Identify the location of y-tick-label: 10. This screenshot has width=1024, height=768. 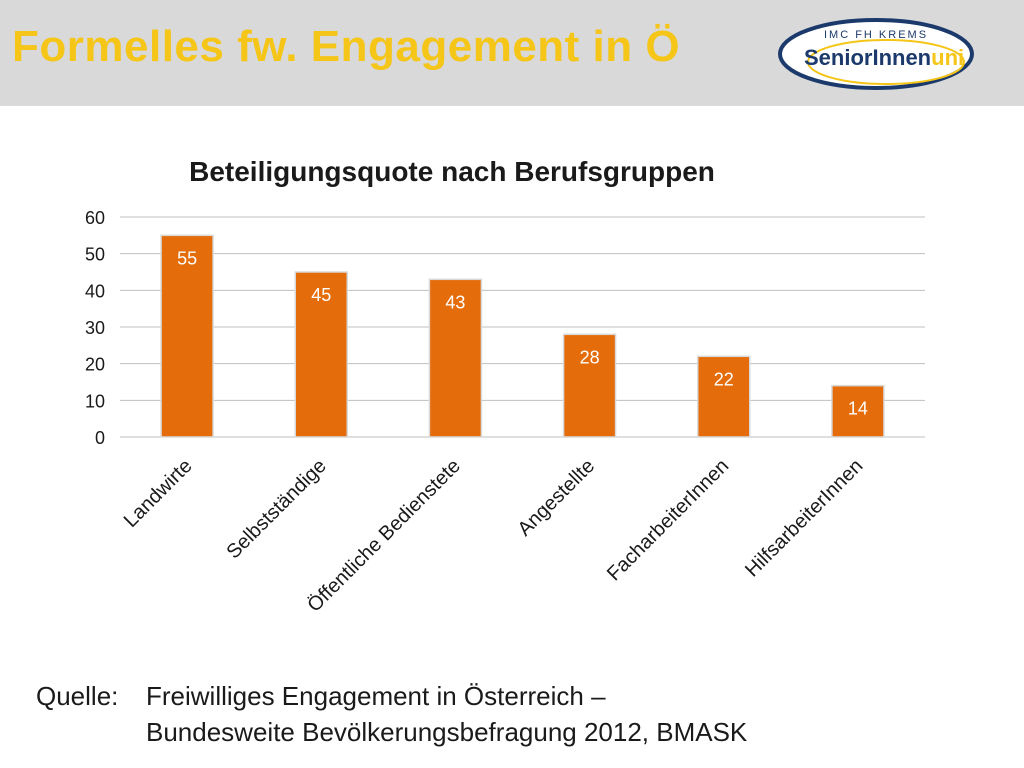
(95, 401).